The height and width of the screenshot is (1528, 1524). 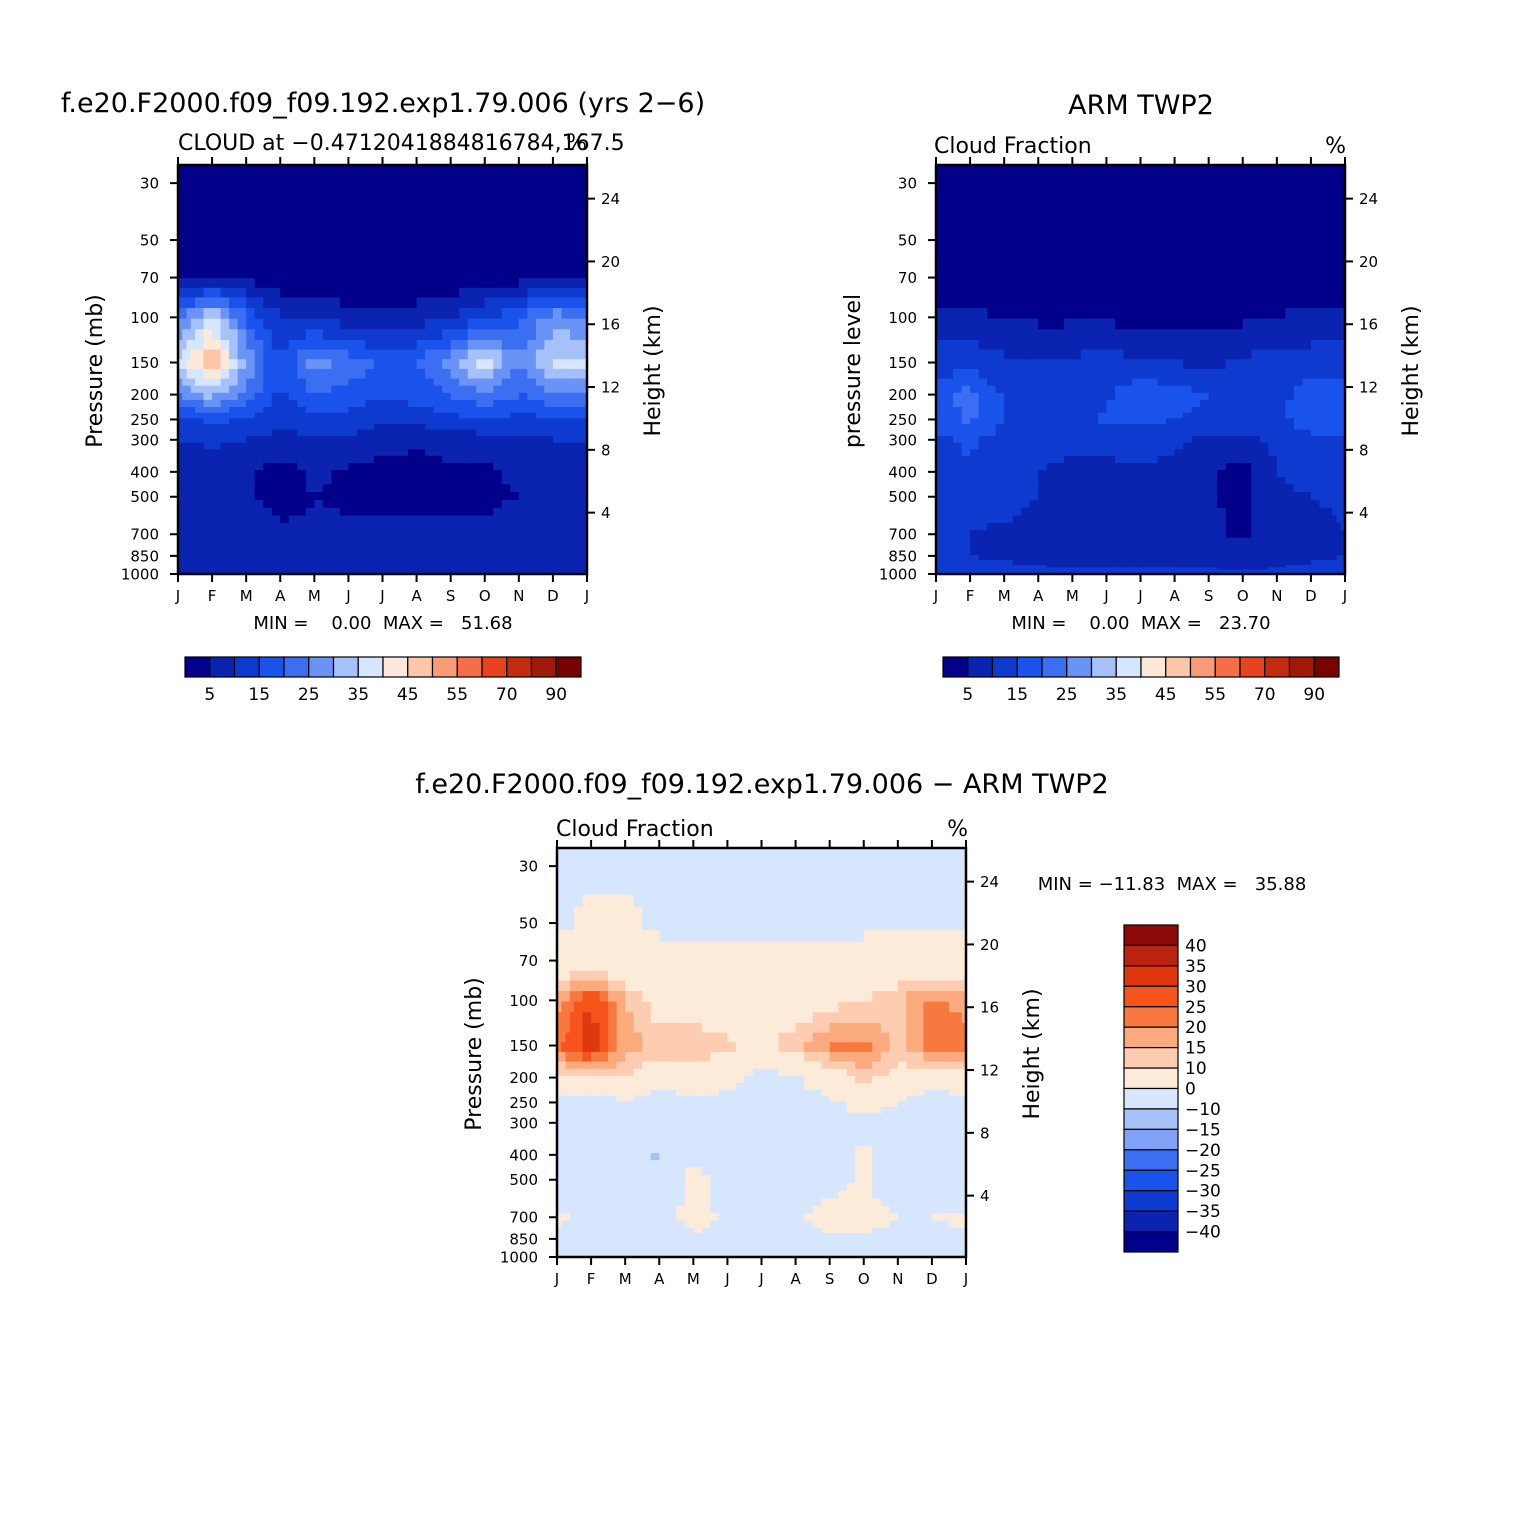 What do you see at coordinates (408, 695) in the screenshot?
I see `colorbar-label: 45` at bounding box center [408, 695].